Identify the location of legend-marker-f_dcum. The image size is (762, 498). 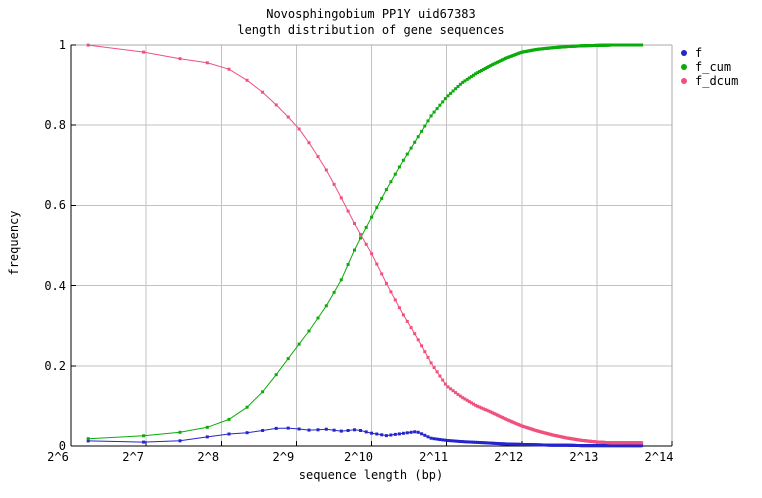
(684, 81).